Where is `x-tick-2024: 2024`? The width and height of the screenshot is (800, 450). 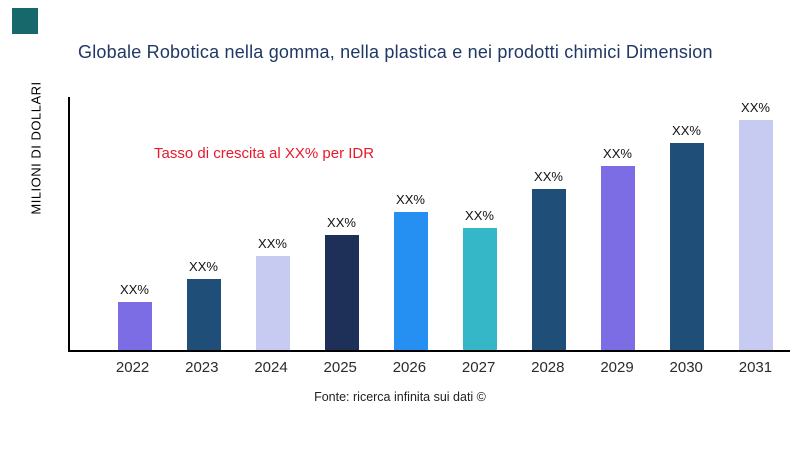
x-tick-2024: 2024 is located at coordinates (271, 367).